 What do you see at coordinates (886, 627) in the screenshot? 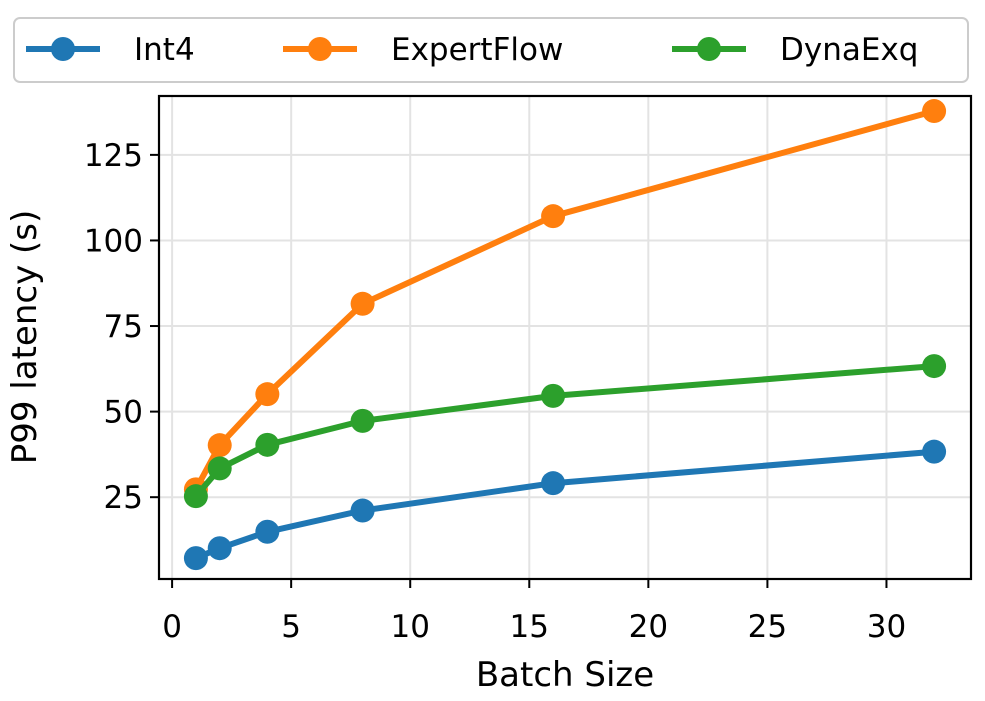
I see `x-tick-label: 30` at bounding box center [886, 627].